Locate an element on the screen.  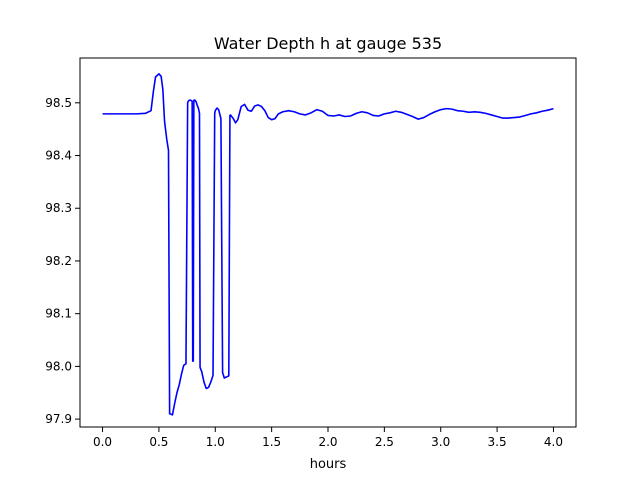
x-axis-ticks: 0.0 0.5 1.0 1.5 2.0 2.5 3.0 3.5 4.0 is located at coordinates (328, 438).